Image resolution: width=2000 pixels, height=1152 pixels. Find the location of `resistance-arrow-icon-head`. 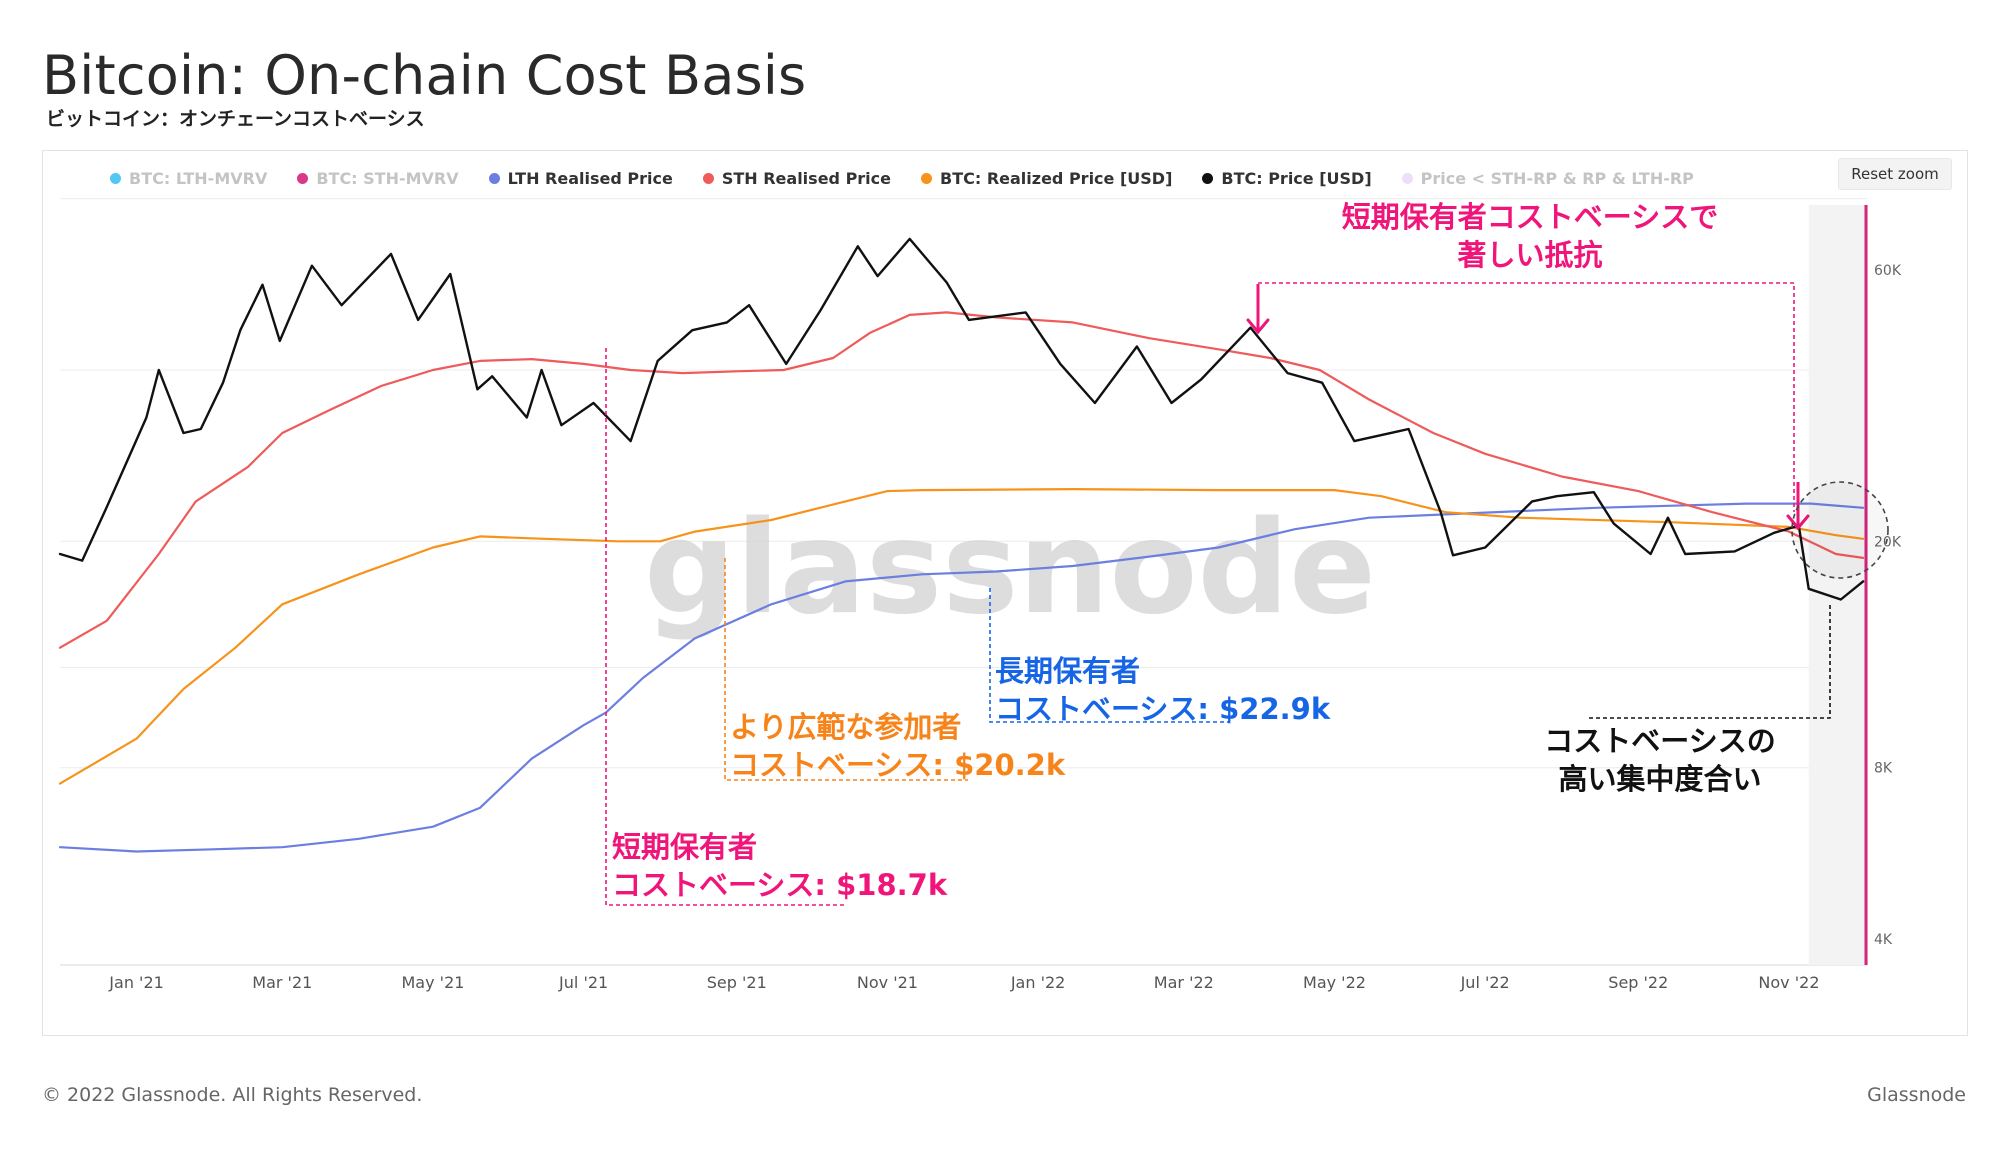

resistance-arrow-icon-head is located at coordinates (1258, 326).